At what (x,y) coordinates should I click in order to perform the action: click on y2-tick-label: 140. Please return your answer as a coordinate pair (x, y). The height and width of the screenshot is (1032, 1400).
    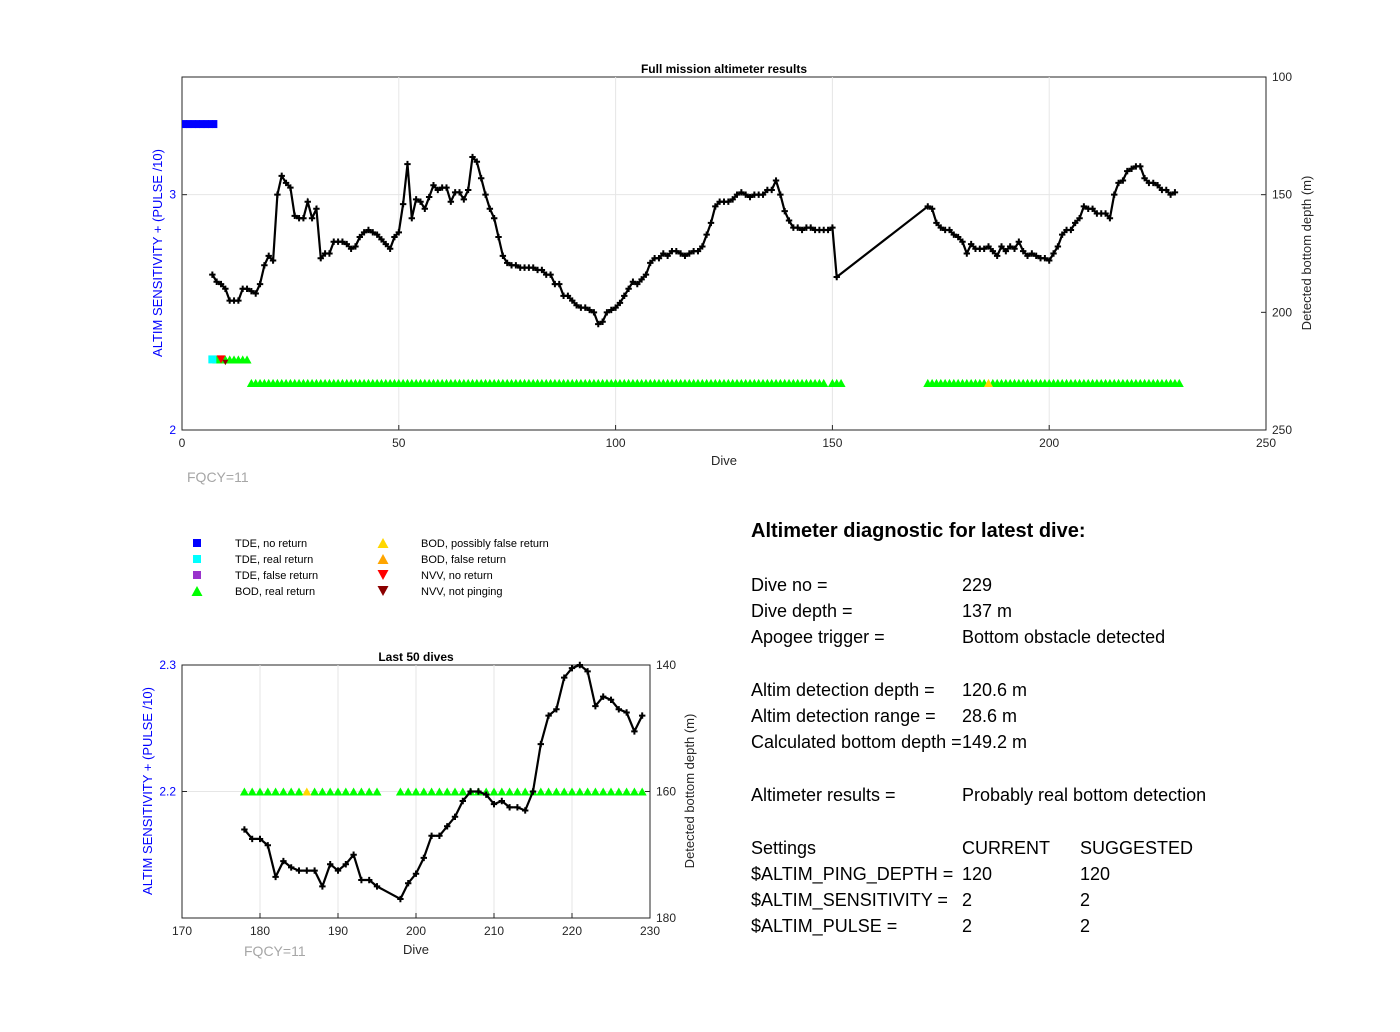
    Looking at the image, I should click on (666, 665).